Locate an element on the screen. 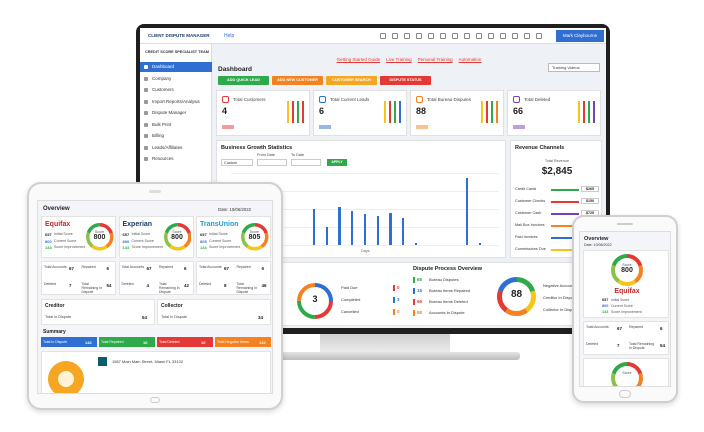 The height and width of the screenshot is (432, 704). menu-item: Bulk Print is located at coordinates (162, 124).